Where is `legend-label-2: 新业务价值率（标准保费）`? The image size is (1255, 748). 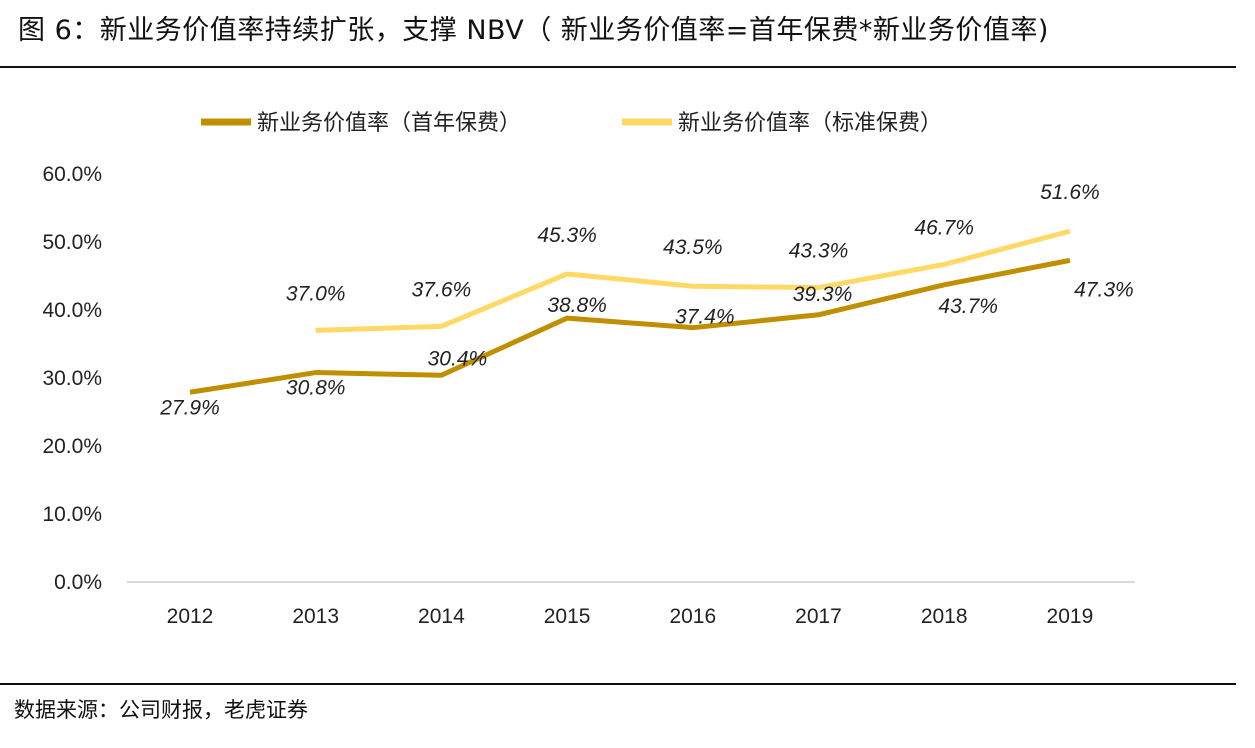
legend-label-2: 新业务价值率（标准保费） is located at coordinates (810, 123).